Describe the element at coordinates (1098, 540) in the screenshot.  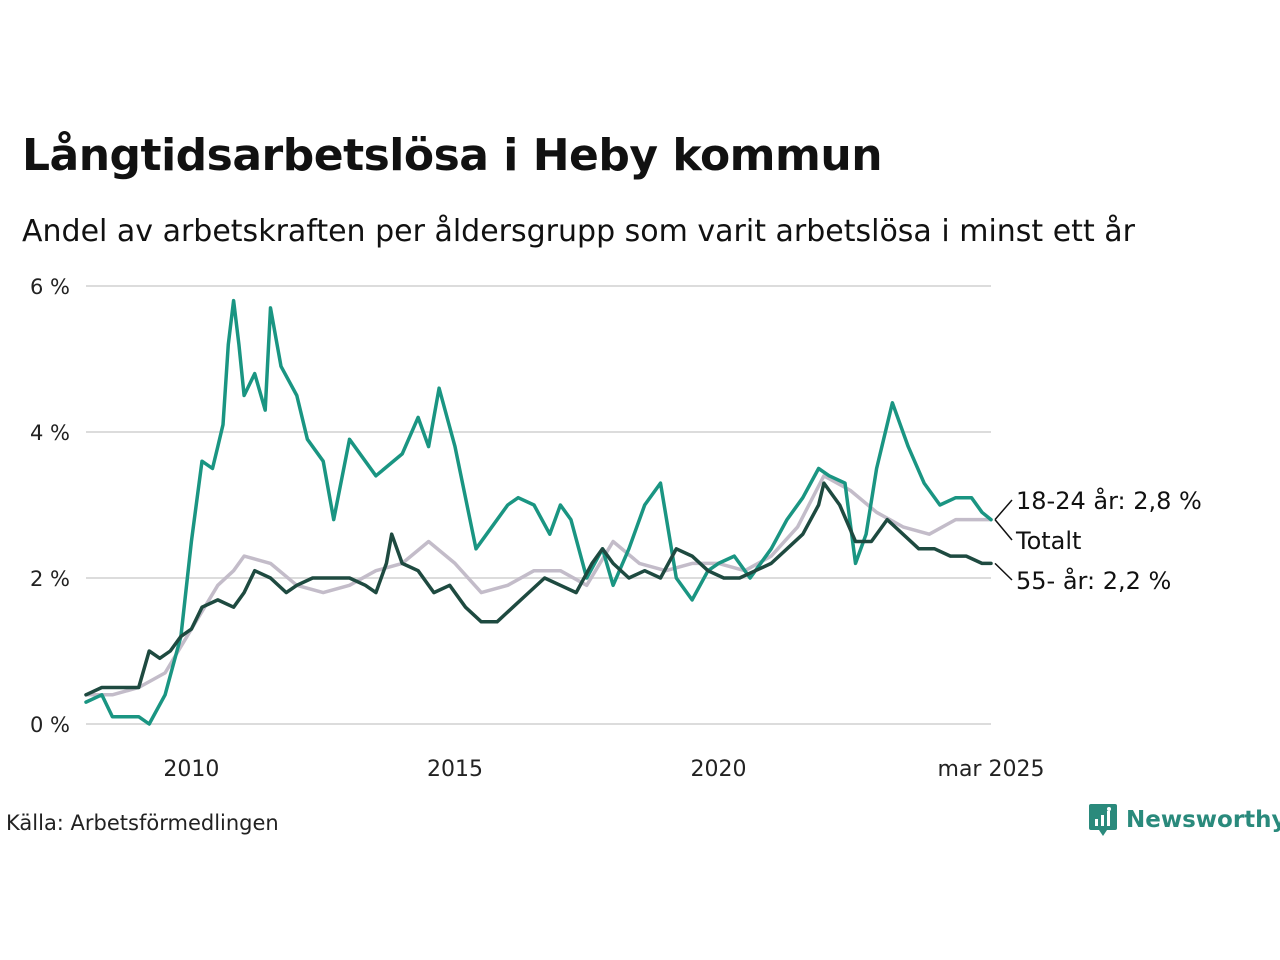
I see `end-labels: 18-24 år: 2,8 % Totalt 55- år: 2,2 %` at that location.